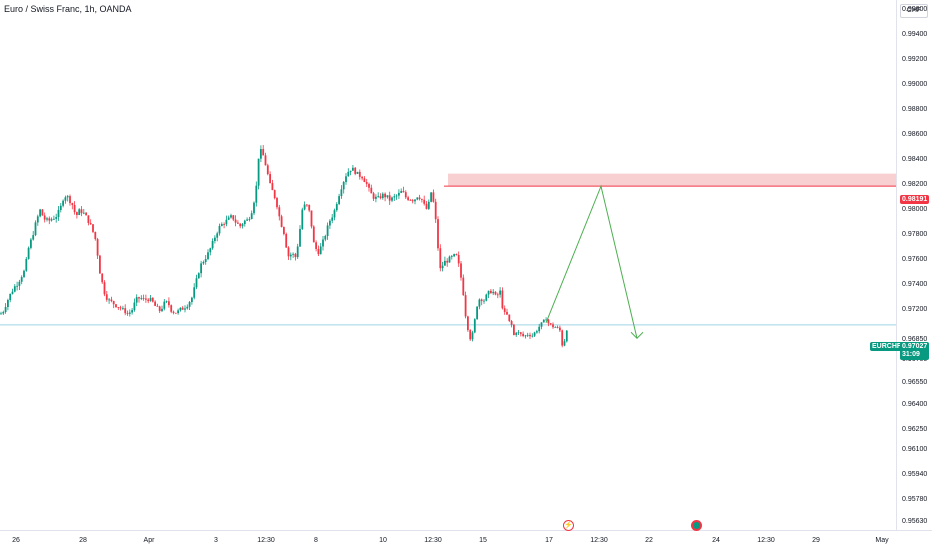 Image resolution: width=932 pixels, height=551 pixels. What do you see at coordinates (915, 339) in the screenshot?
I see `price-tick-label: 0.96850` at bounding box center [915, 339].